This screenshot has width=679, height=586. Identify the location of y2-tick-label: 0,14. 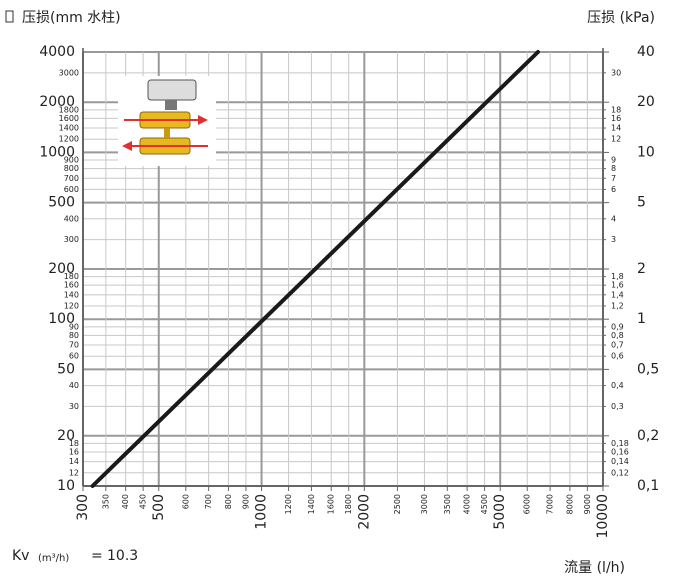
(620, 461).